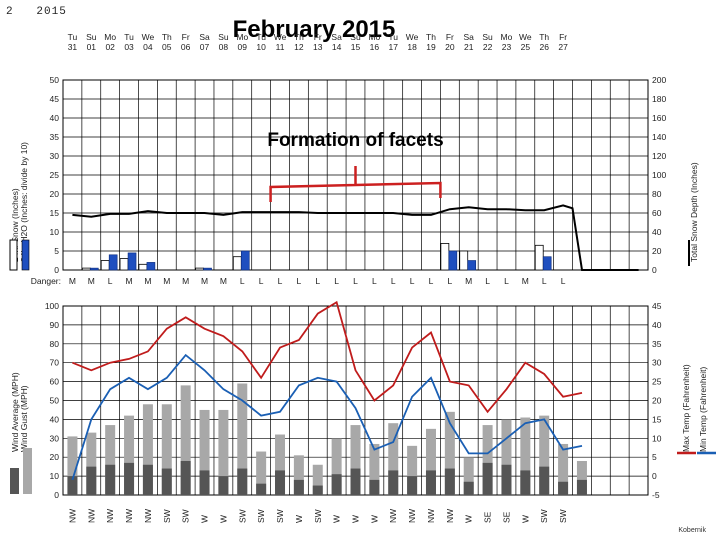 This screenshot has height=540, width=720. What do you see at coordinates (299, 47) in the screenshot?
I see `date-label: 12` at bounding box center [299, 47].